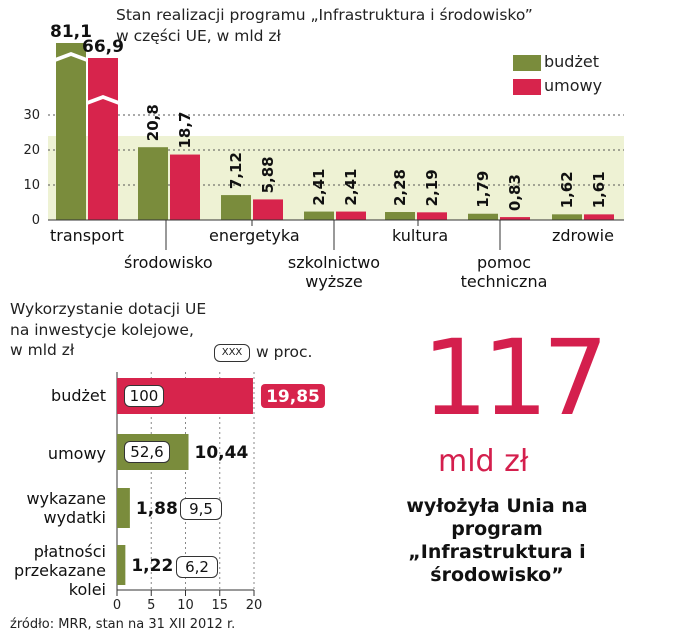 The height and width of the screenshot is (640, 673). Describe the element at coordinates (527, 87) in the screenshot. I see `legend-swatch-umowy` at that location.